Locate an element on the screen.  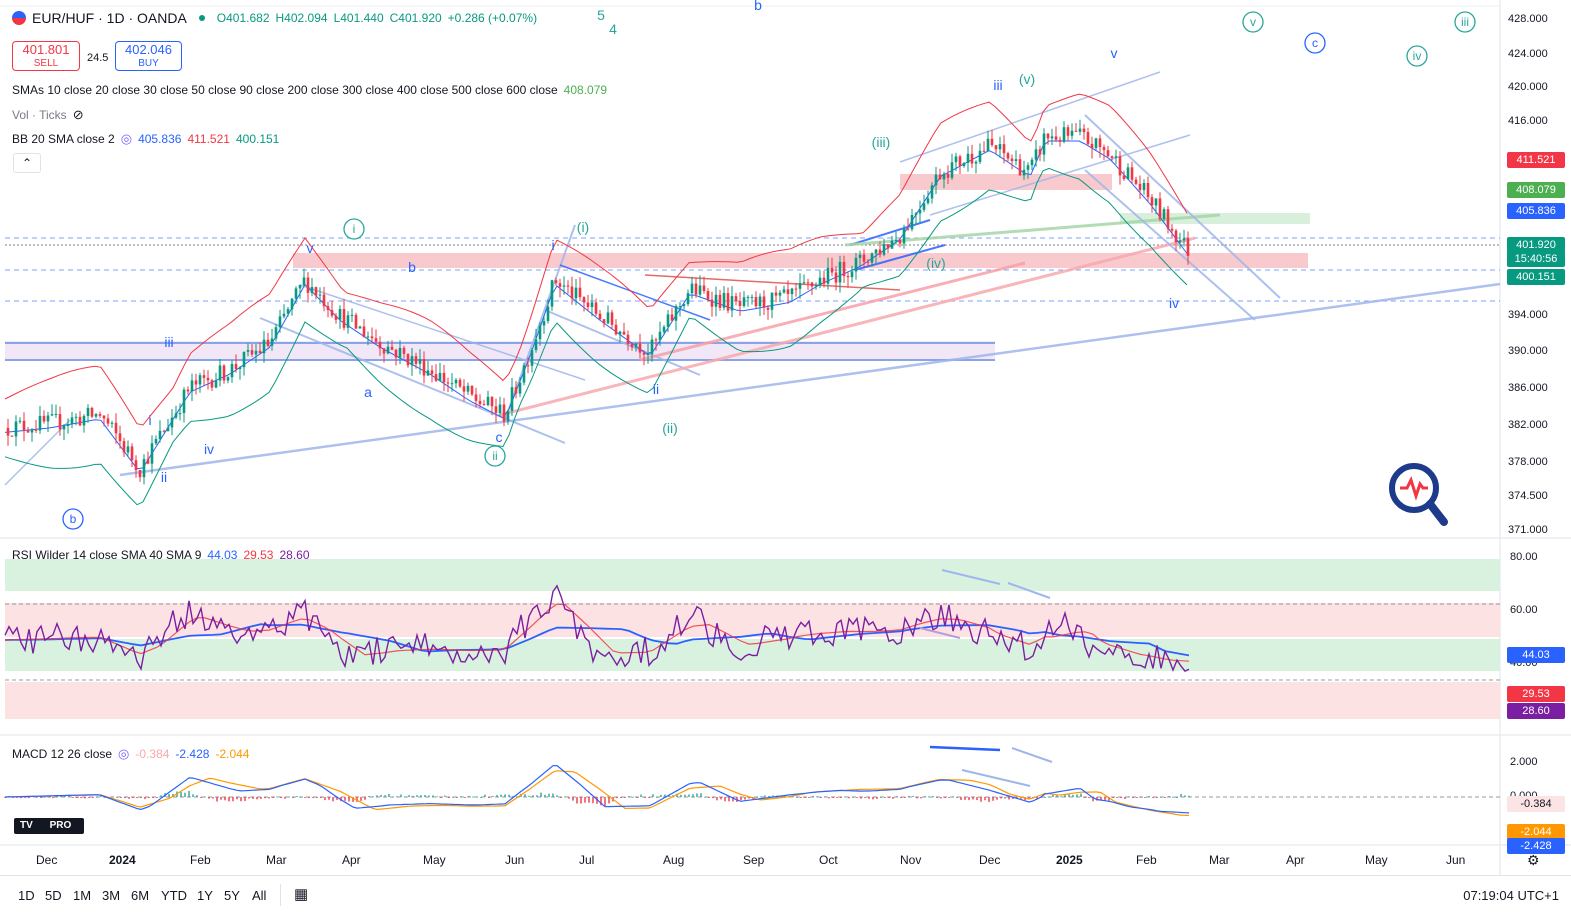
magnifier-pulse-icon is located at coordinates (1419, 495).